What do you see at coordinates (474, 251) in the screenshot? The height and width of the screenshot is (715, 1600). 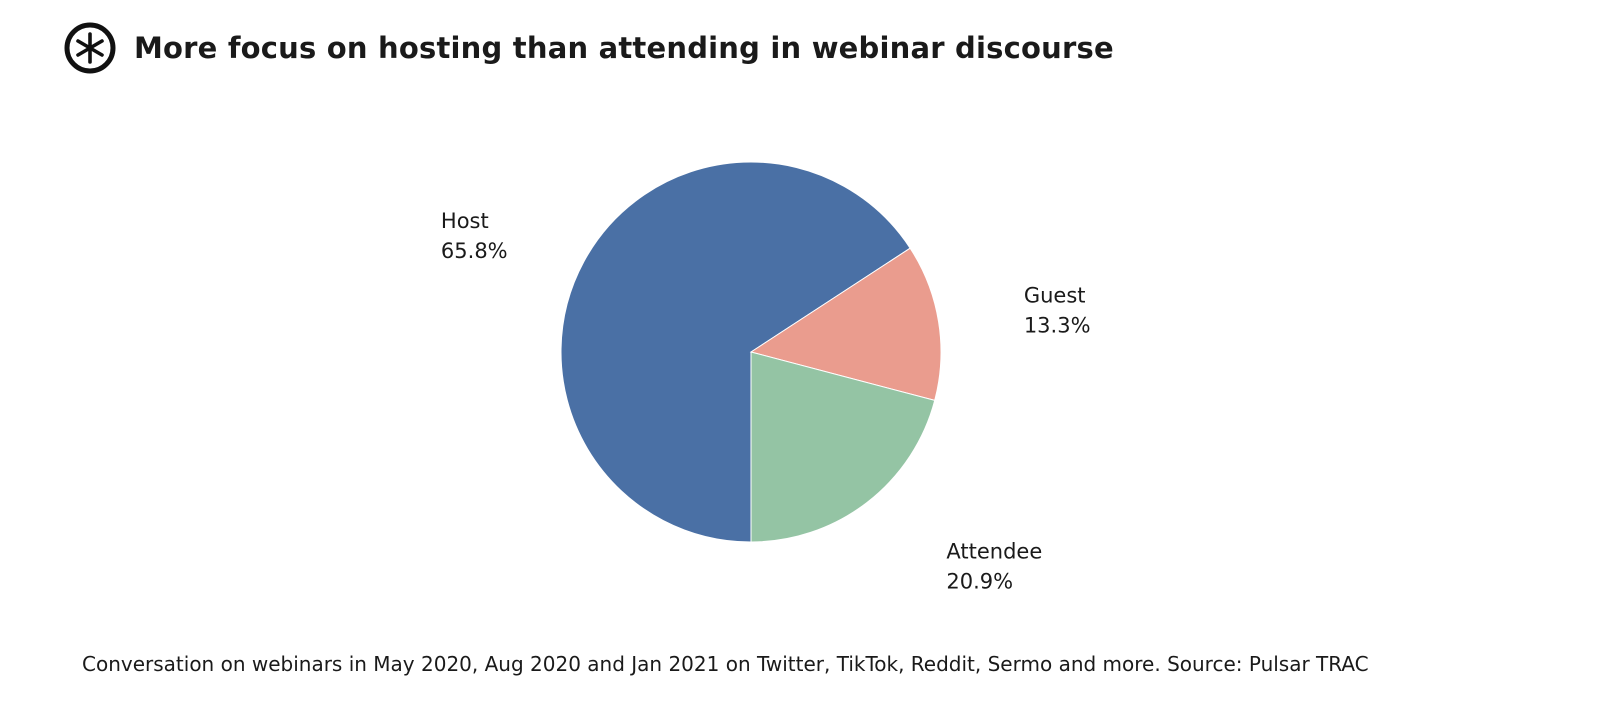 I see `slice-value-host: 65.8%` at bounding box center [474, 251].